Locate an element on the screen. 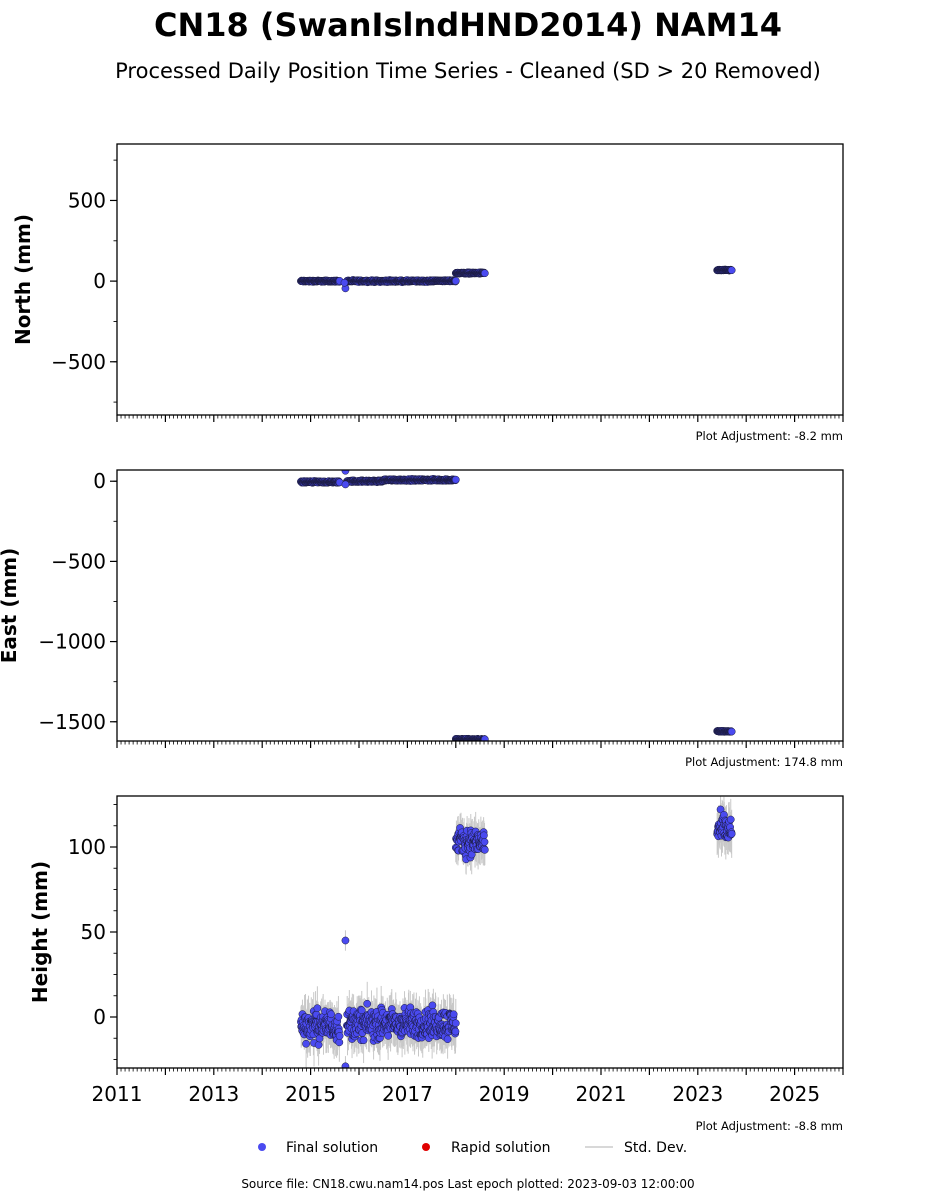 This screenshot has width=937, height=1200. x-tick-label: 2011 is located at coordinates (117, 1094).